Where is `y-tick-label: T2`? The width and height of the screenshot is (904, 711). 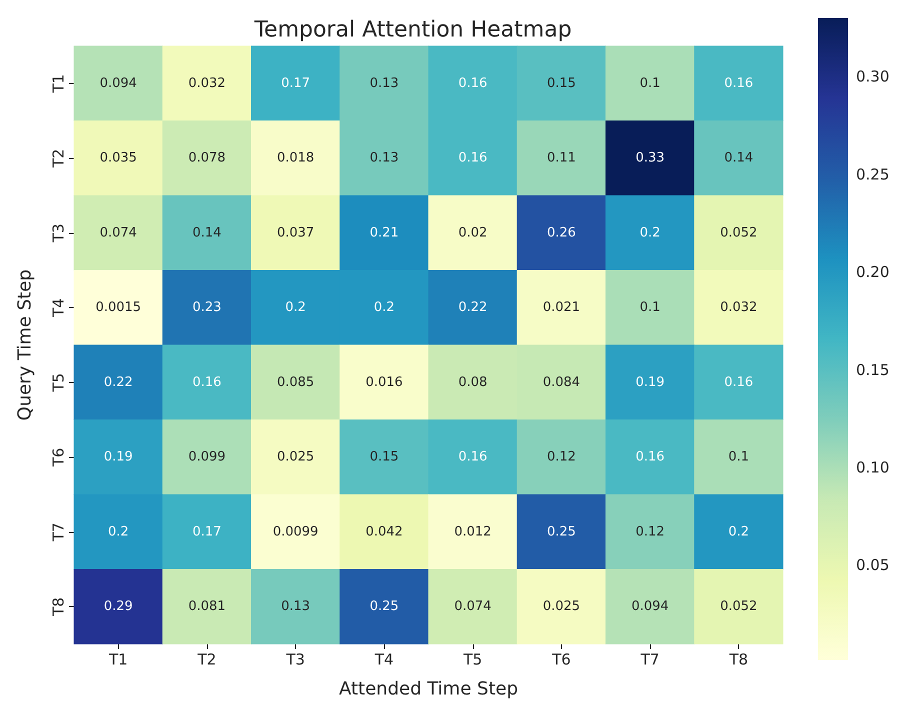 y-tick-label: T2 is located at coordinates (59, 158).